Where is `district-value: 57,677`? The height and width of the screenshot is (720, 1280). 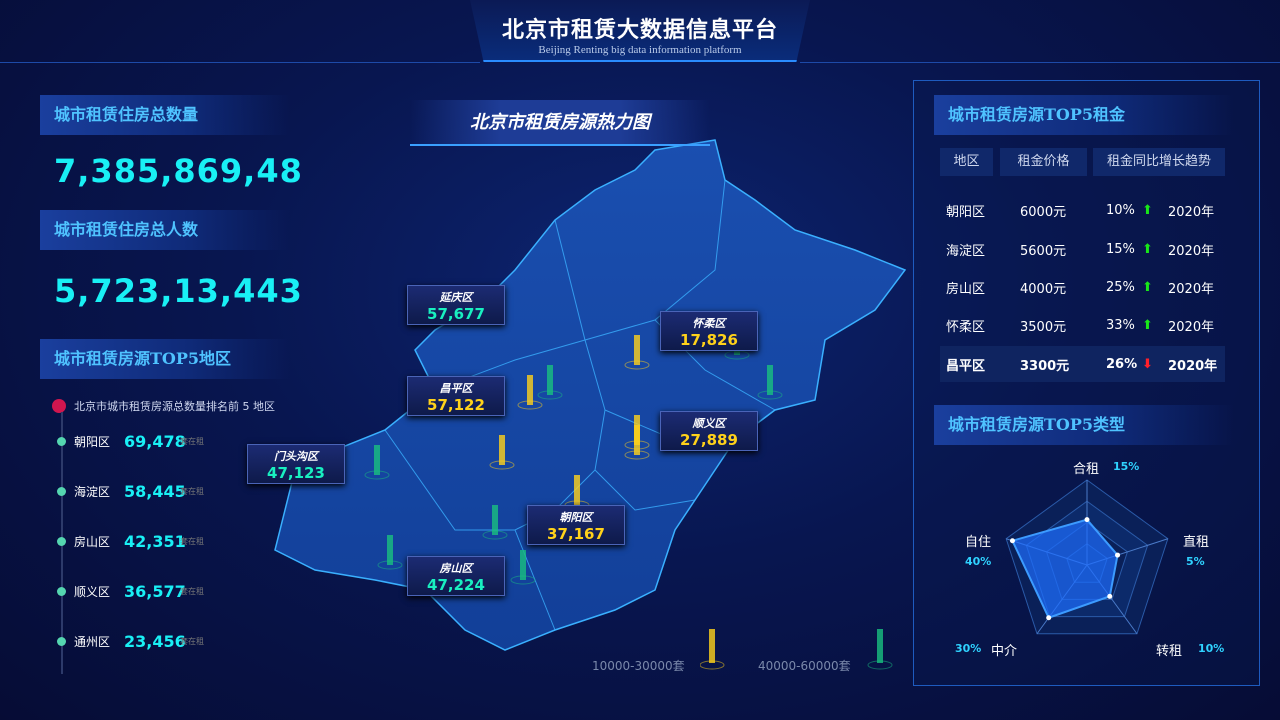
district-value: 57,677 is located at coordinates (456, 314).